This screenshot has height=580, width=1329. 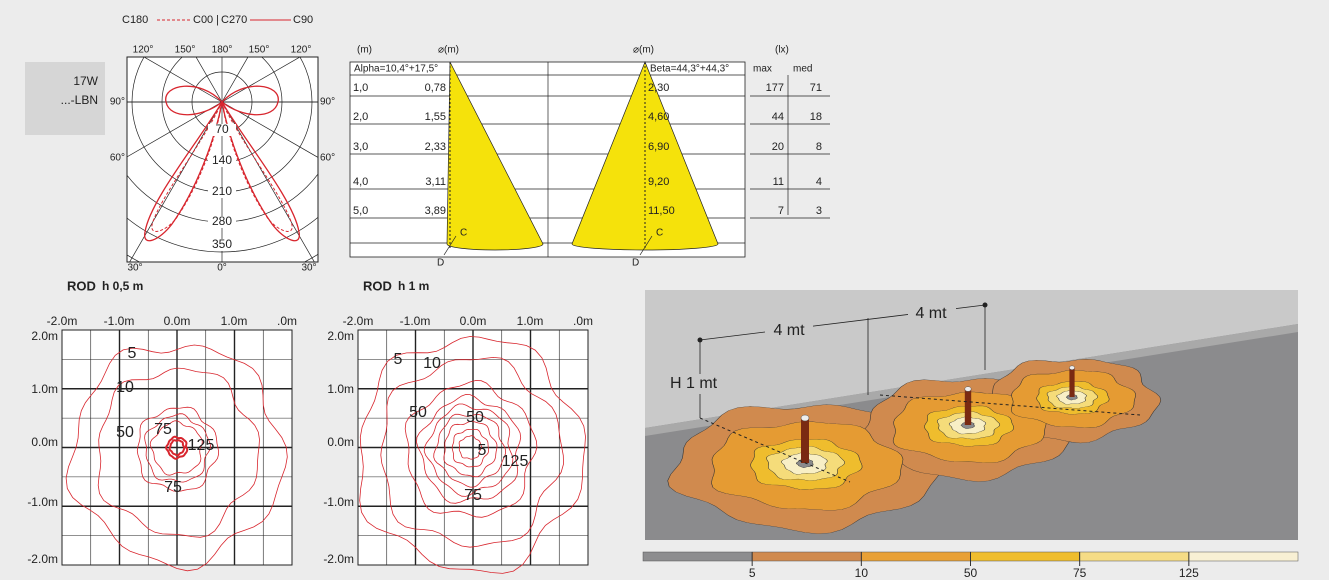 What do you see at coordinates (143, 50) in the screenshot?
I see `polar-angle: 120°` at bounding box center [143, 50].